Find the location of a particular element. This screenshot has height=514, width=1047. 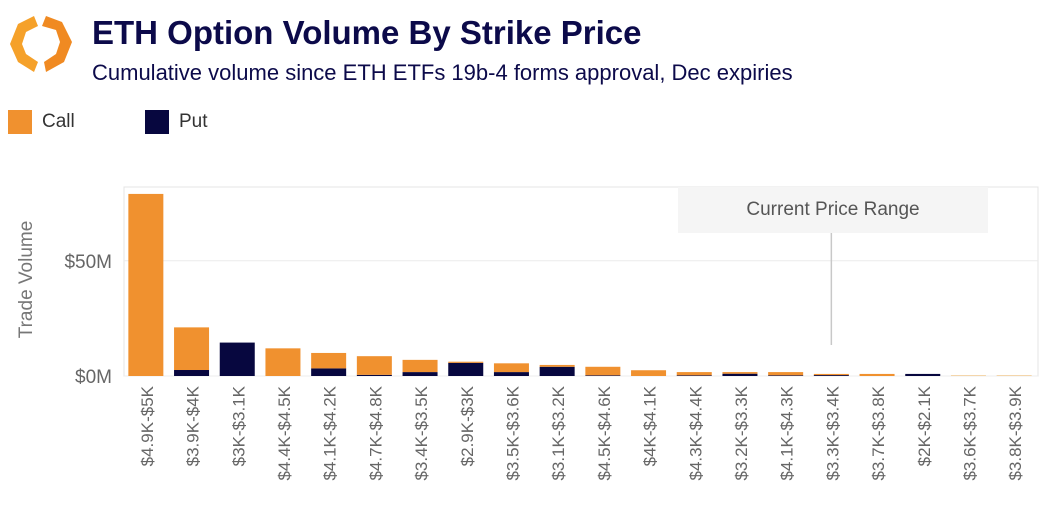

legend-label-call: Call is located at coordinates (58, 121).